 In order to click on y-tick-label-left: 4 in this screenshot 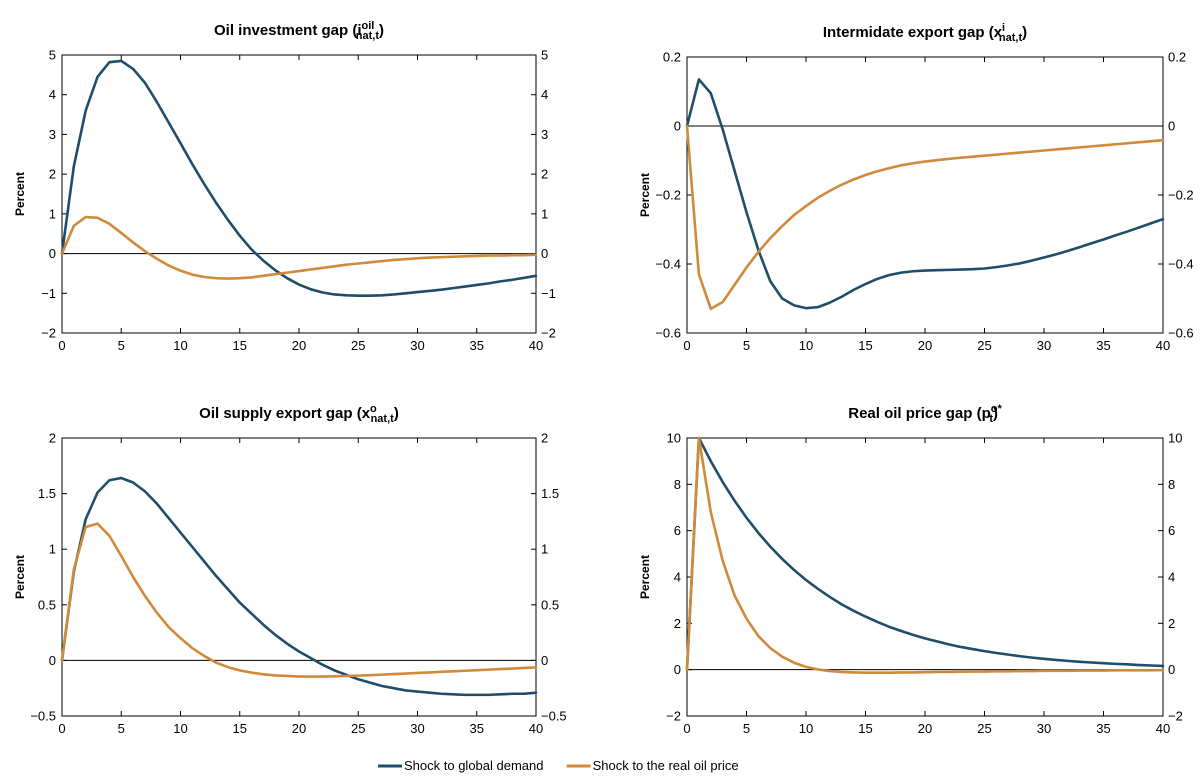, I will do `click(677, 577)`.